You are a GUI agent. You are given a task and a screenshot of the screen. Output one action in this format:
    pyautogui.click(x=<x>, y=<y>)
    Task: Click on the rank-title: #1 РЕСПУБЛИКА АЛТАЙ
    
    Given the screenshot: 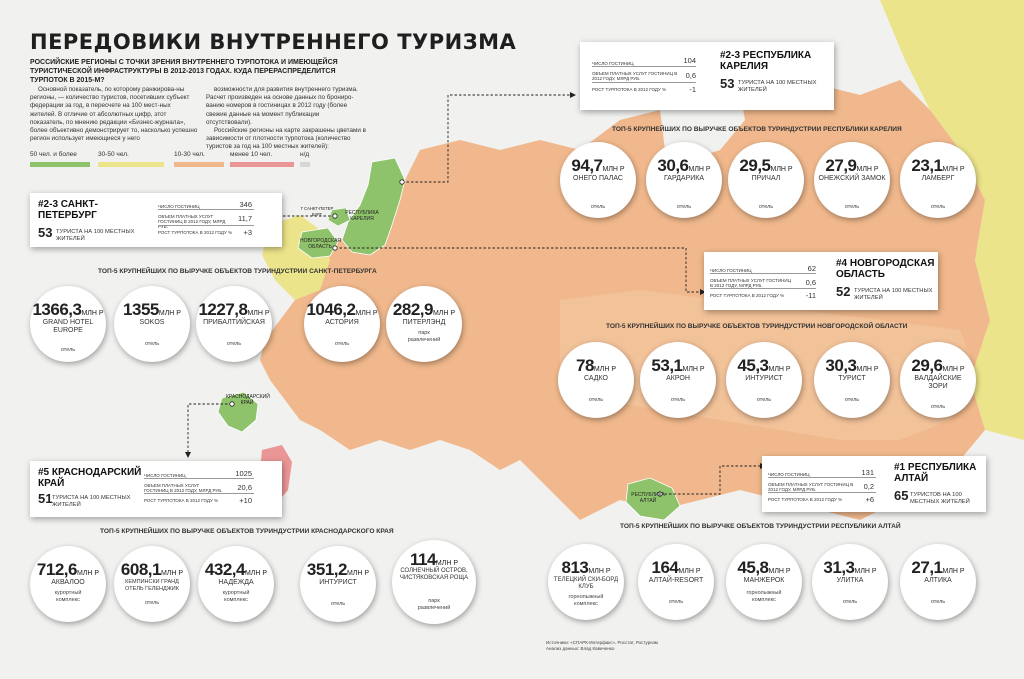 What is the action you would take?
    pyautogui.click(x=935, y=473)
    